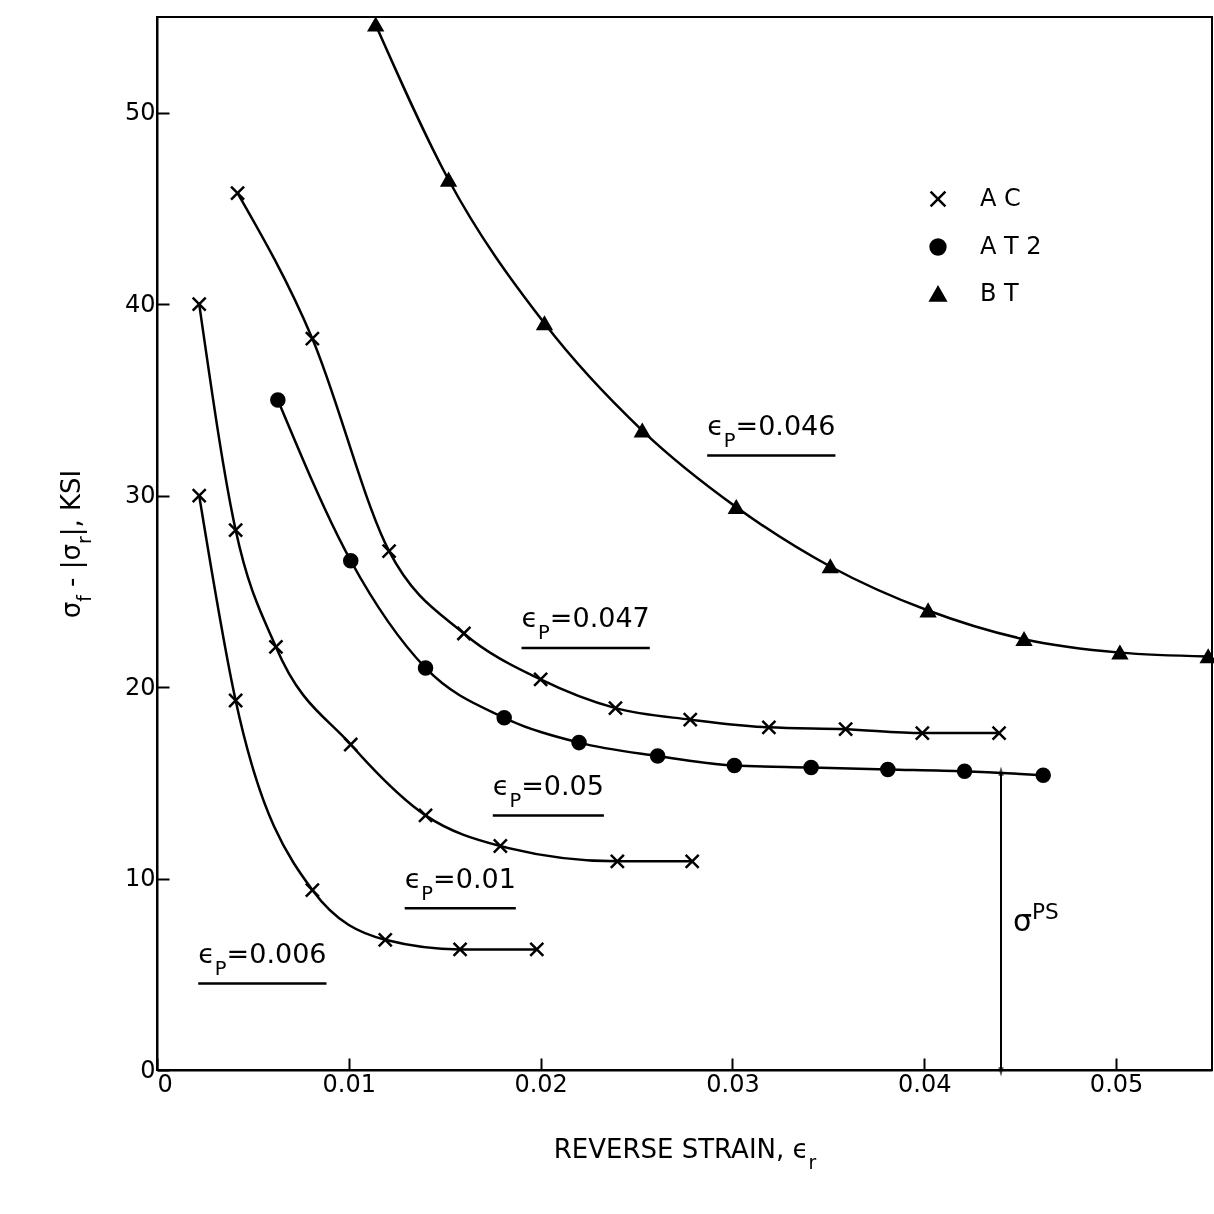  I want to click on annotation: ϵ$_{P}$=0.046, so click(771, 431).